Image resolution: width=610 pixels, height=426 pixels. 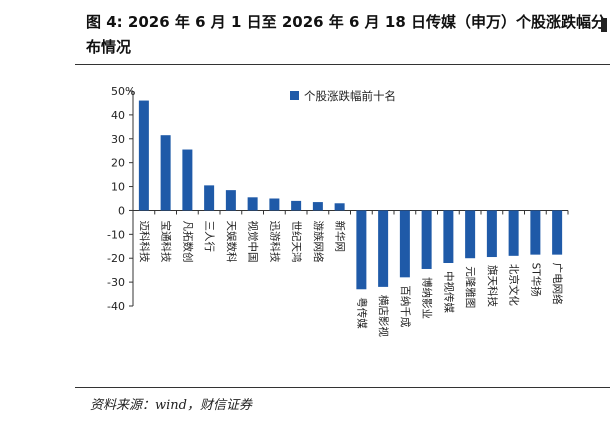 I want to click on source-note: 资料来源：wind，财信证券, so click(x=171, y=405).